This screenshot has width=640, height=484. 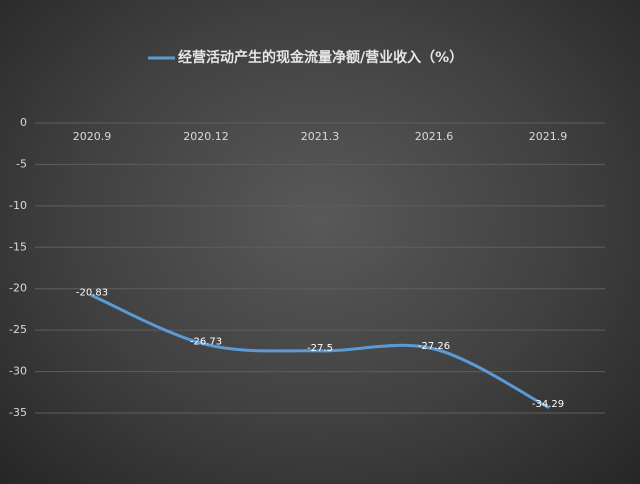 What do you see at coordinates (434, 136) in the screenshot?
I see `x-tick-label: 2021.6` at bounding box center [434, 136].